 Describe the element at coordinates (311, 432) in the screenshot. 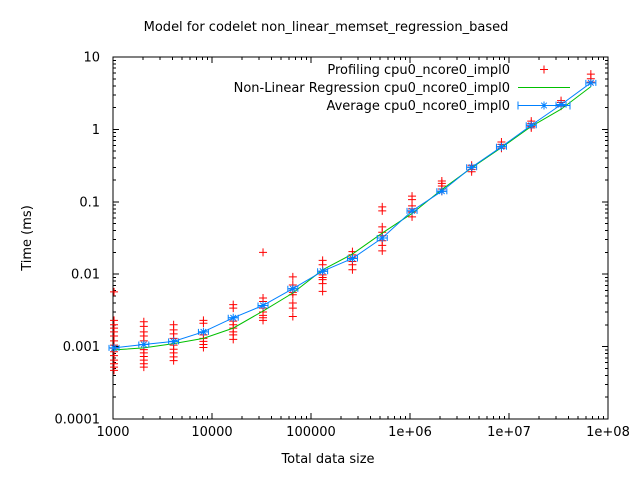

I see `x-tick-label: 100000` at that location.